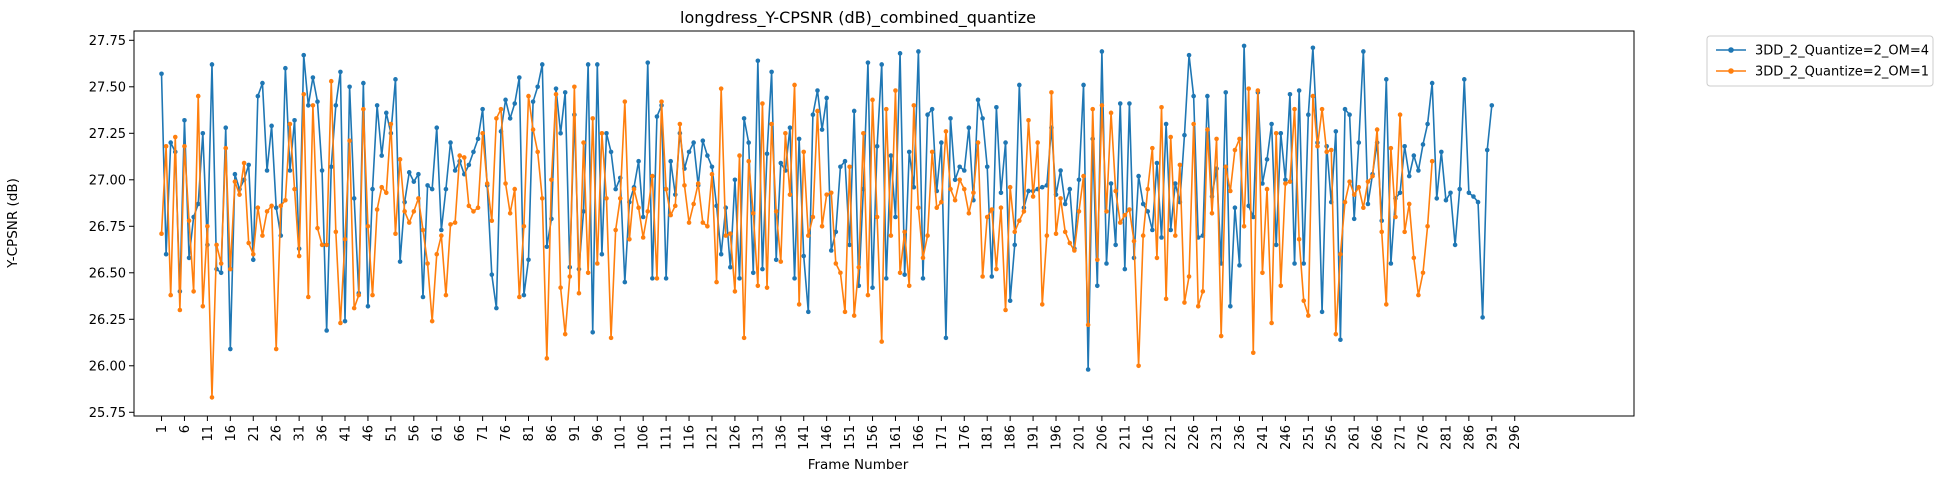 The height and width of the screenshot is (481, 1944). Describe the element at coordinates (13, 223) in the screenshot. I see `y-axis-title: Y-CPSNR (dB)` at that location.